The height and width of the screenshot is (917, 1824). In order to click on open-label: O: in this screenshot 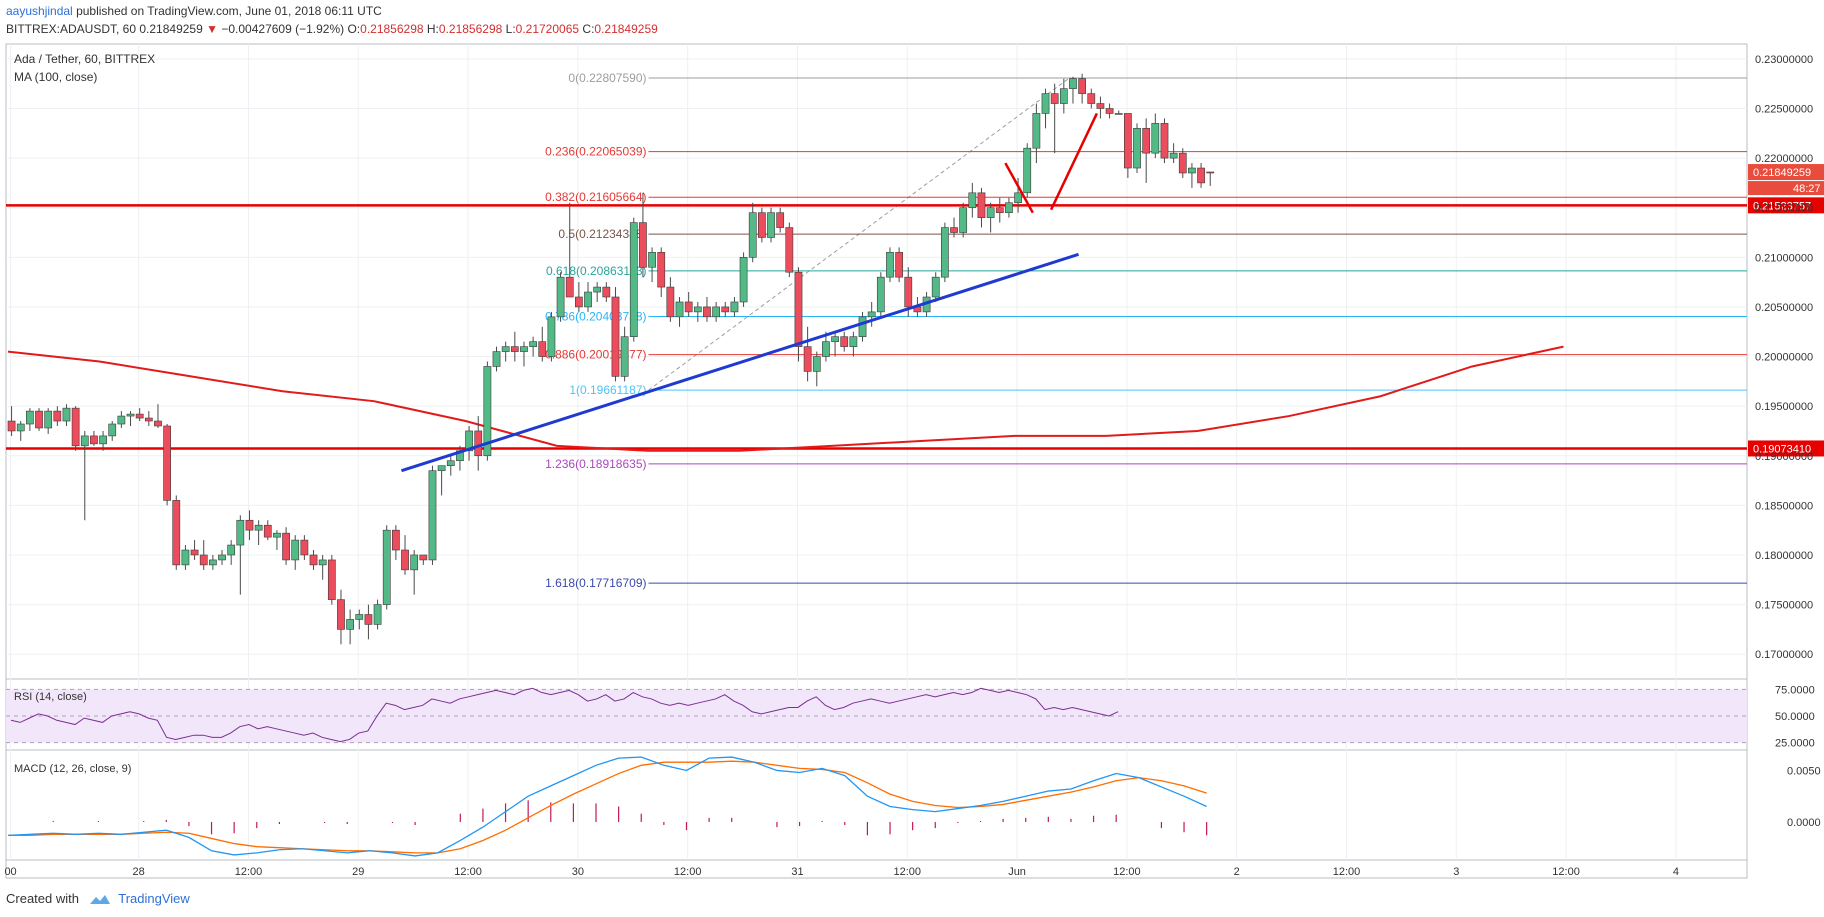, I will do `click(354, 29)`.